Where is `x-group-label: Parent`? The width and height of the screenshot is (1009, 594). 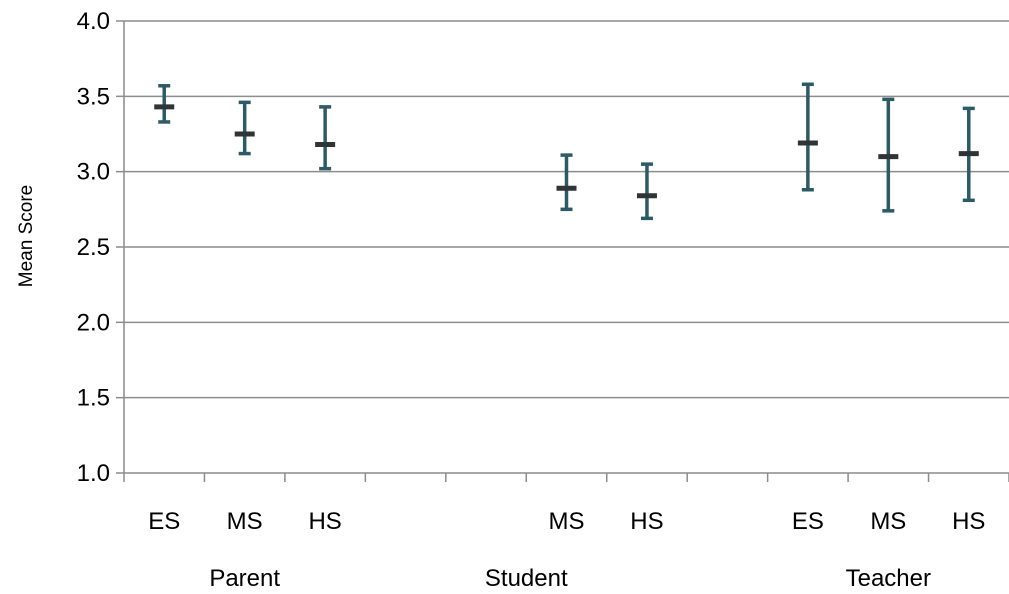 x-group-label: Parent is located at coordinates (244, 578).